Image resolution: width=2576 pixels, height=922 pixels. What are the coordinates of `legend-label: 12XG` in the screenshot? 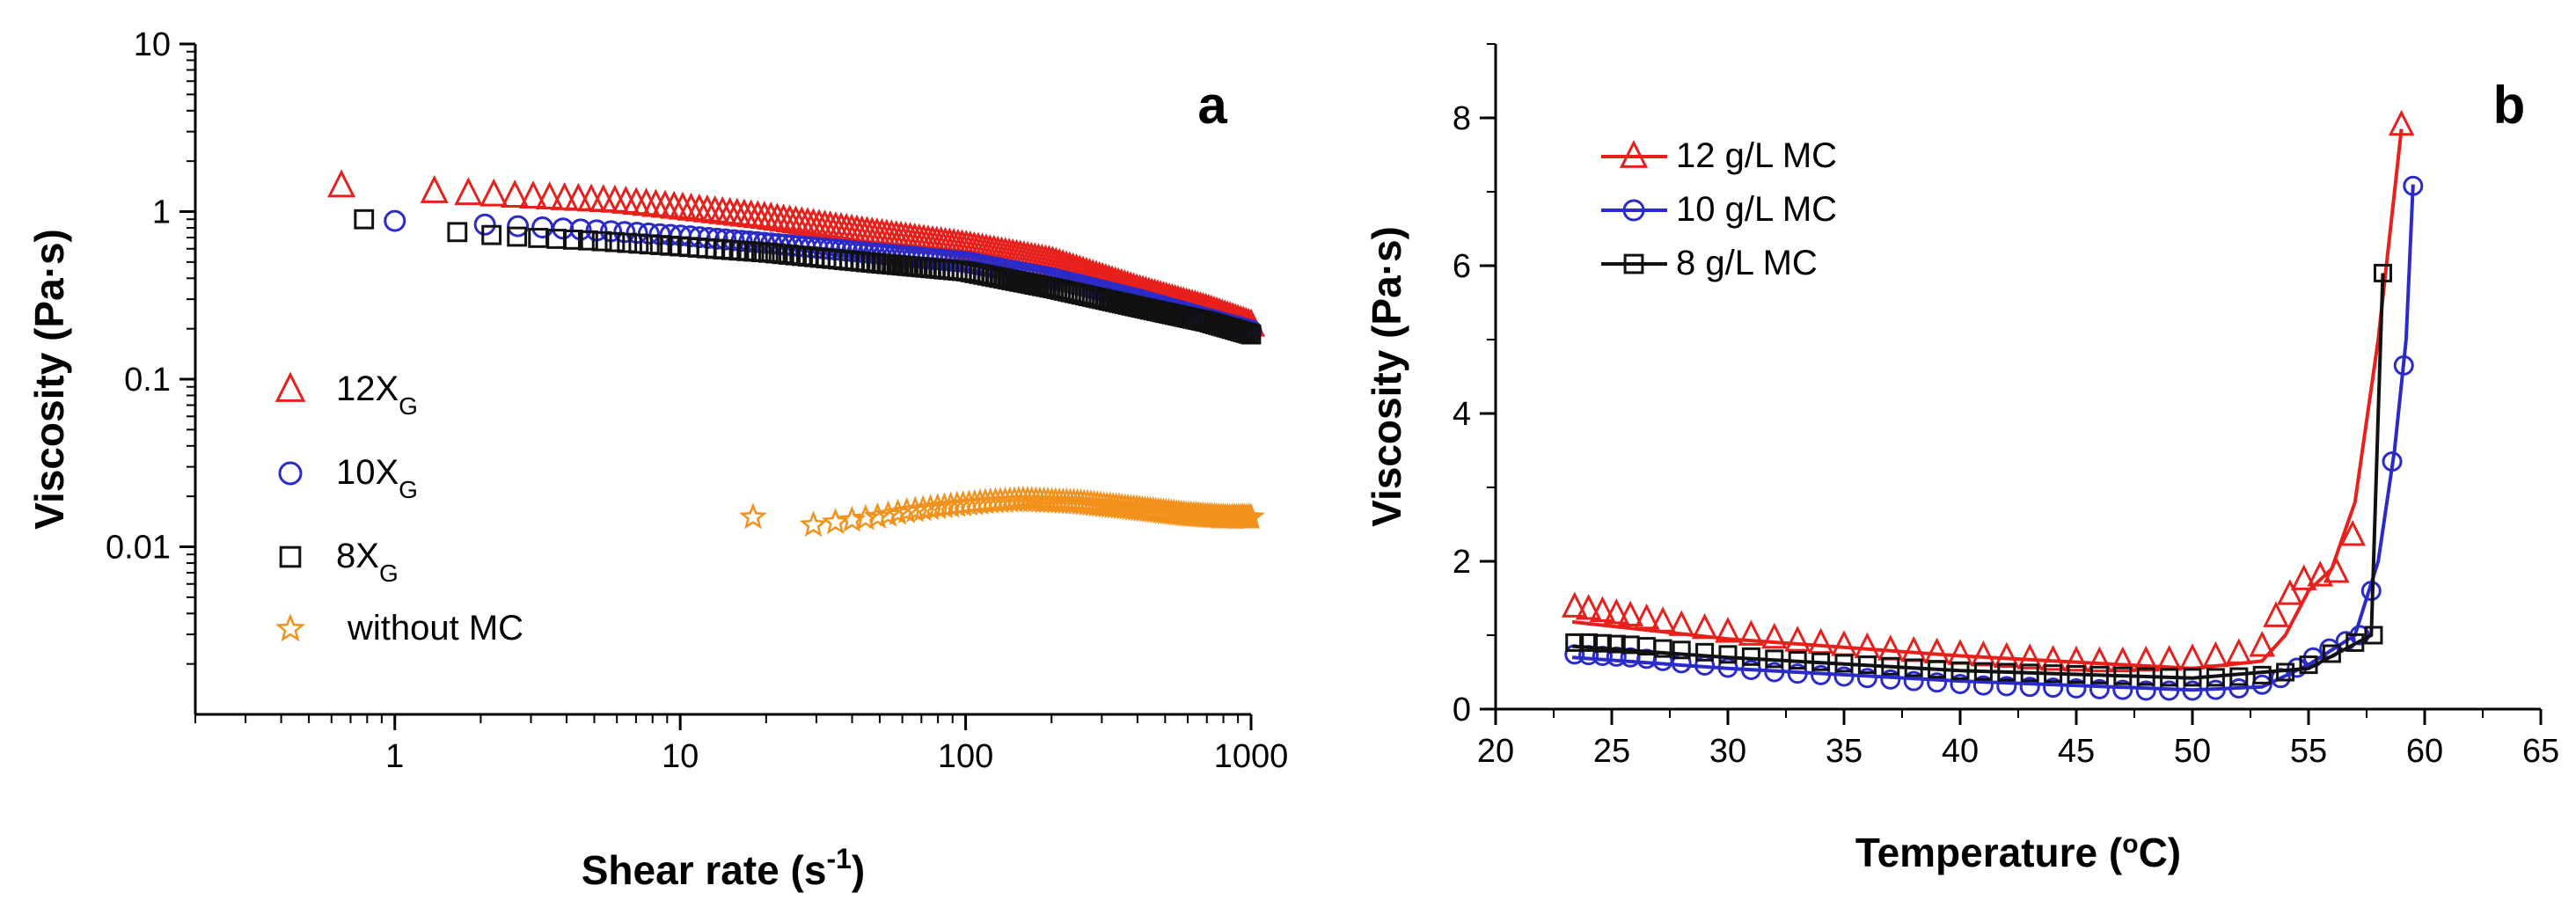 It's located at (377, 395).